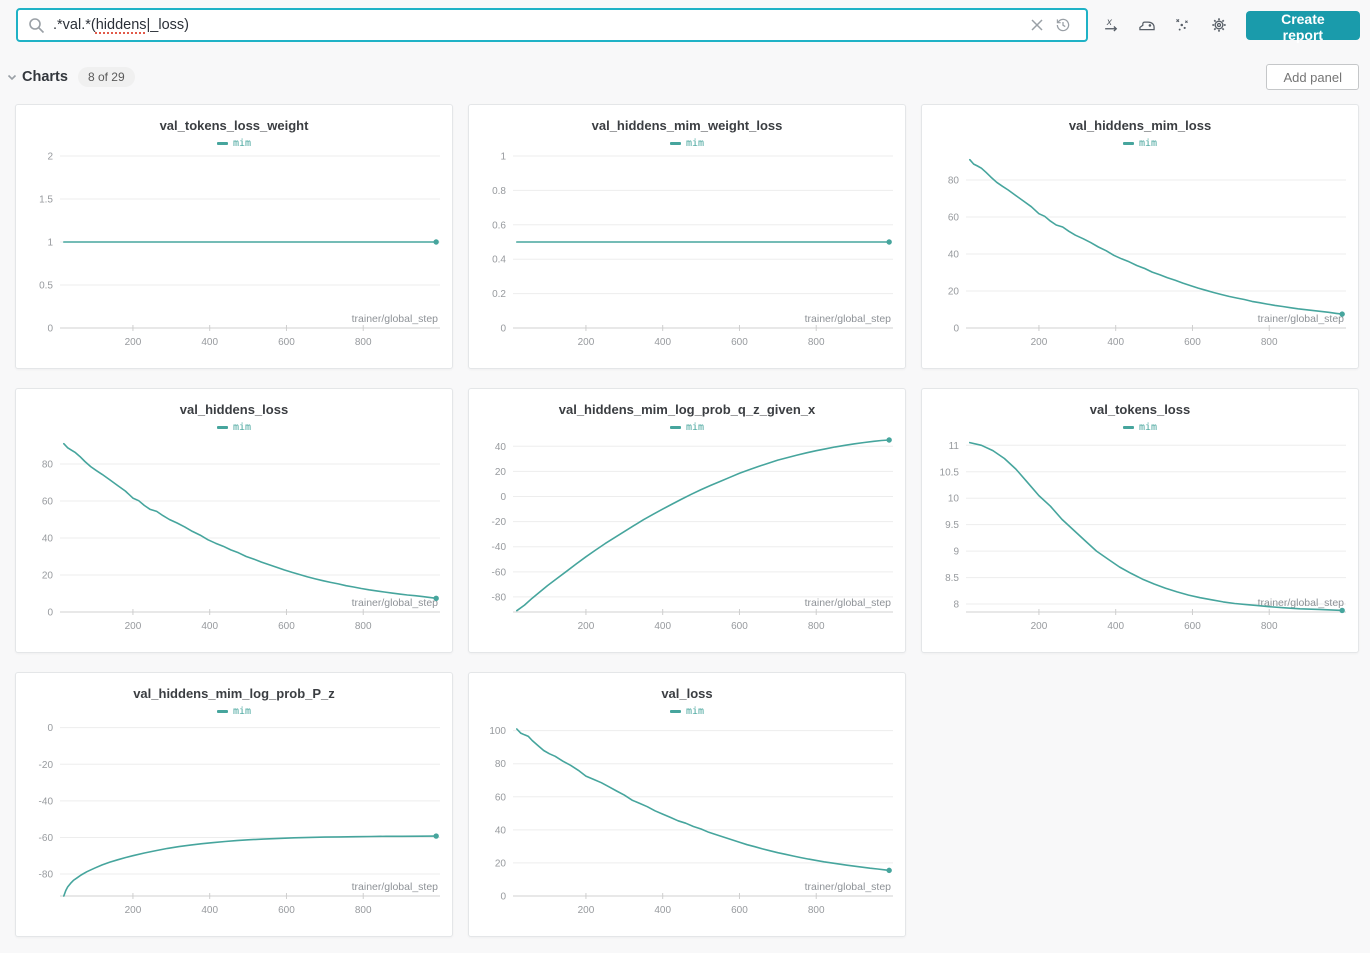  I want to click on top-toolbar: .*val.*(hiddens|_loss) x, so click(685, 25).